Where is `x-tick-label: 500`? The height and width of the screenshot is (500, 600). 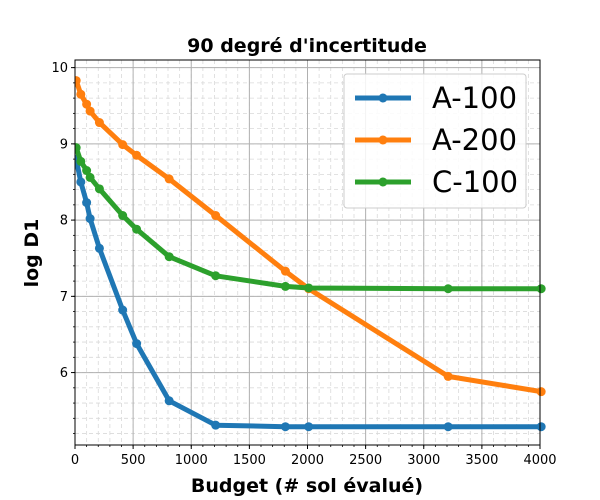 x-tick-label: 500 is located at coordinates (133, 460).